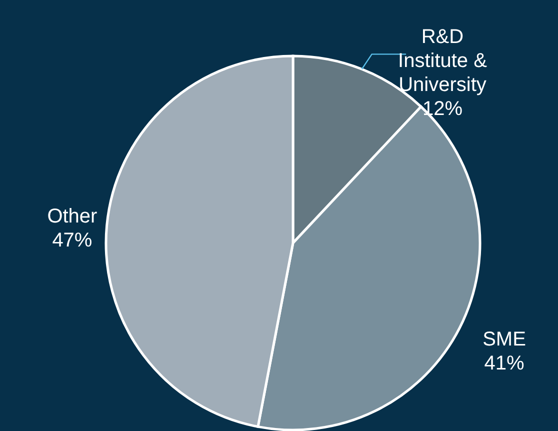  What do you see at coordinates (504, 363) in the screenshot?
I see `data-label: 41%` at bounding box center [504, 363].